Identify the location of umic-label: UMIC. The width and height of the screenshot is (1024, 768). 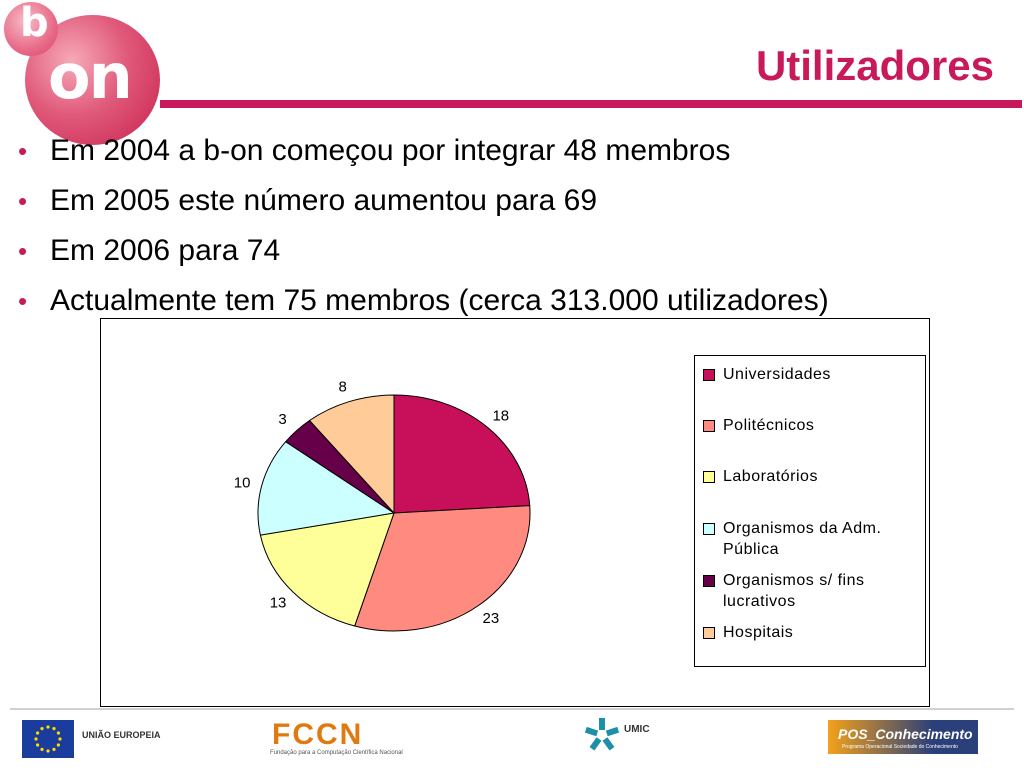
(637, 729).